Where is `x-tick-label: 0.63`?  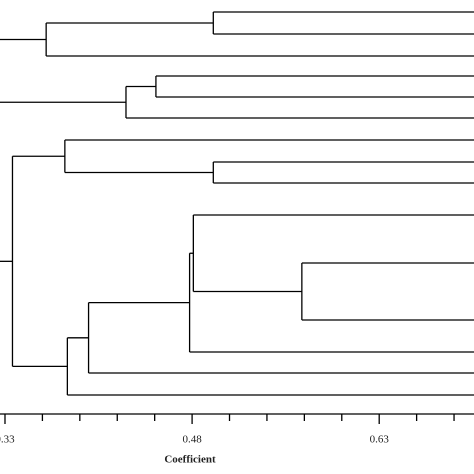 x-tick-label: 0.63 is located at coordinates (380, 440).